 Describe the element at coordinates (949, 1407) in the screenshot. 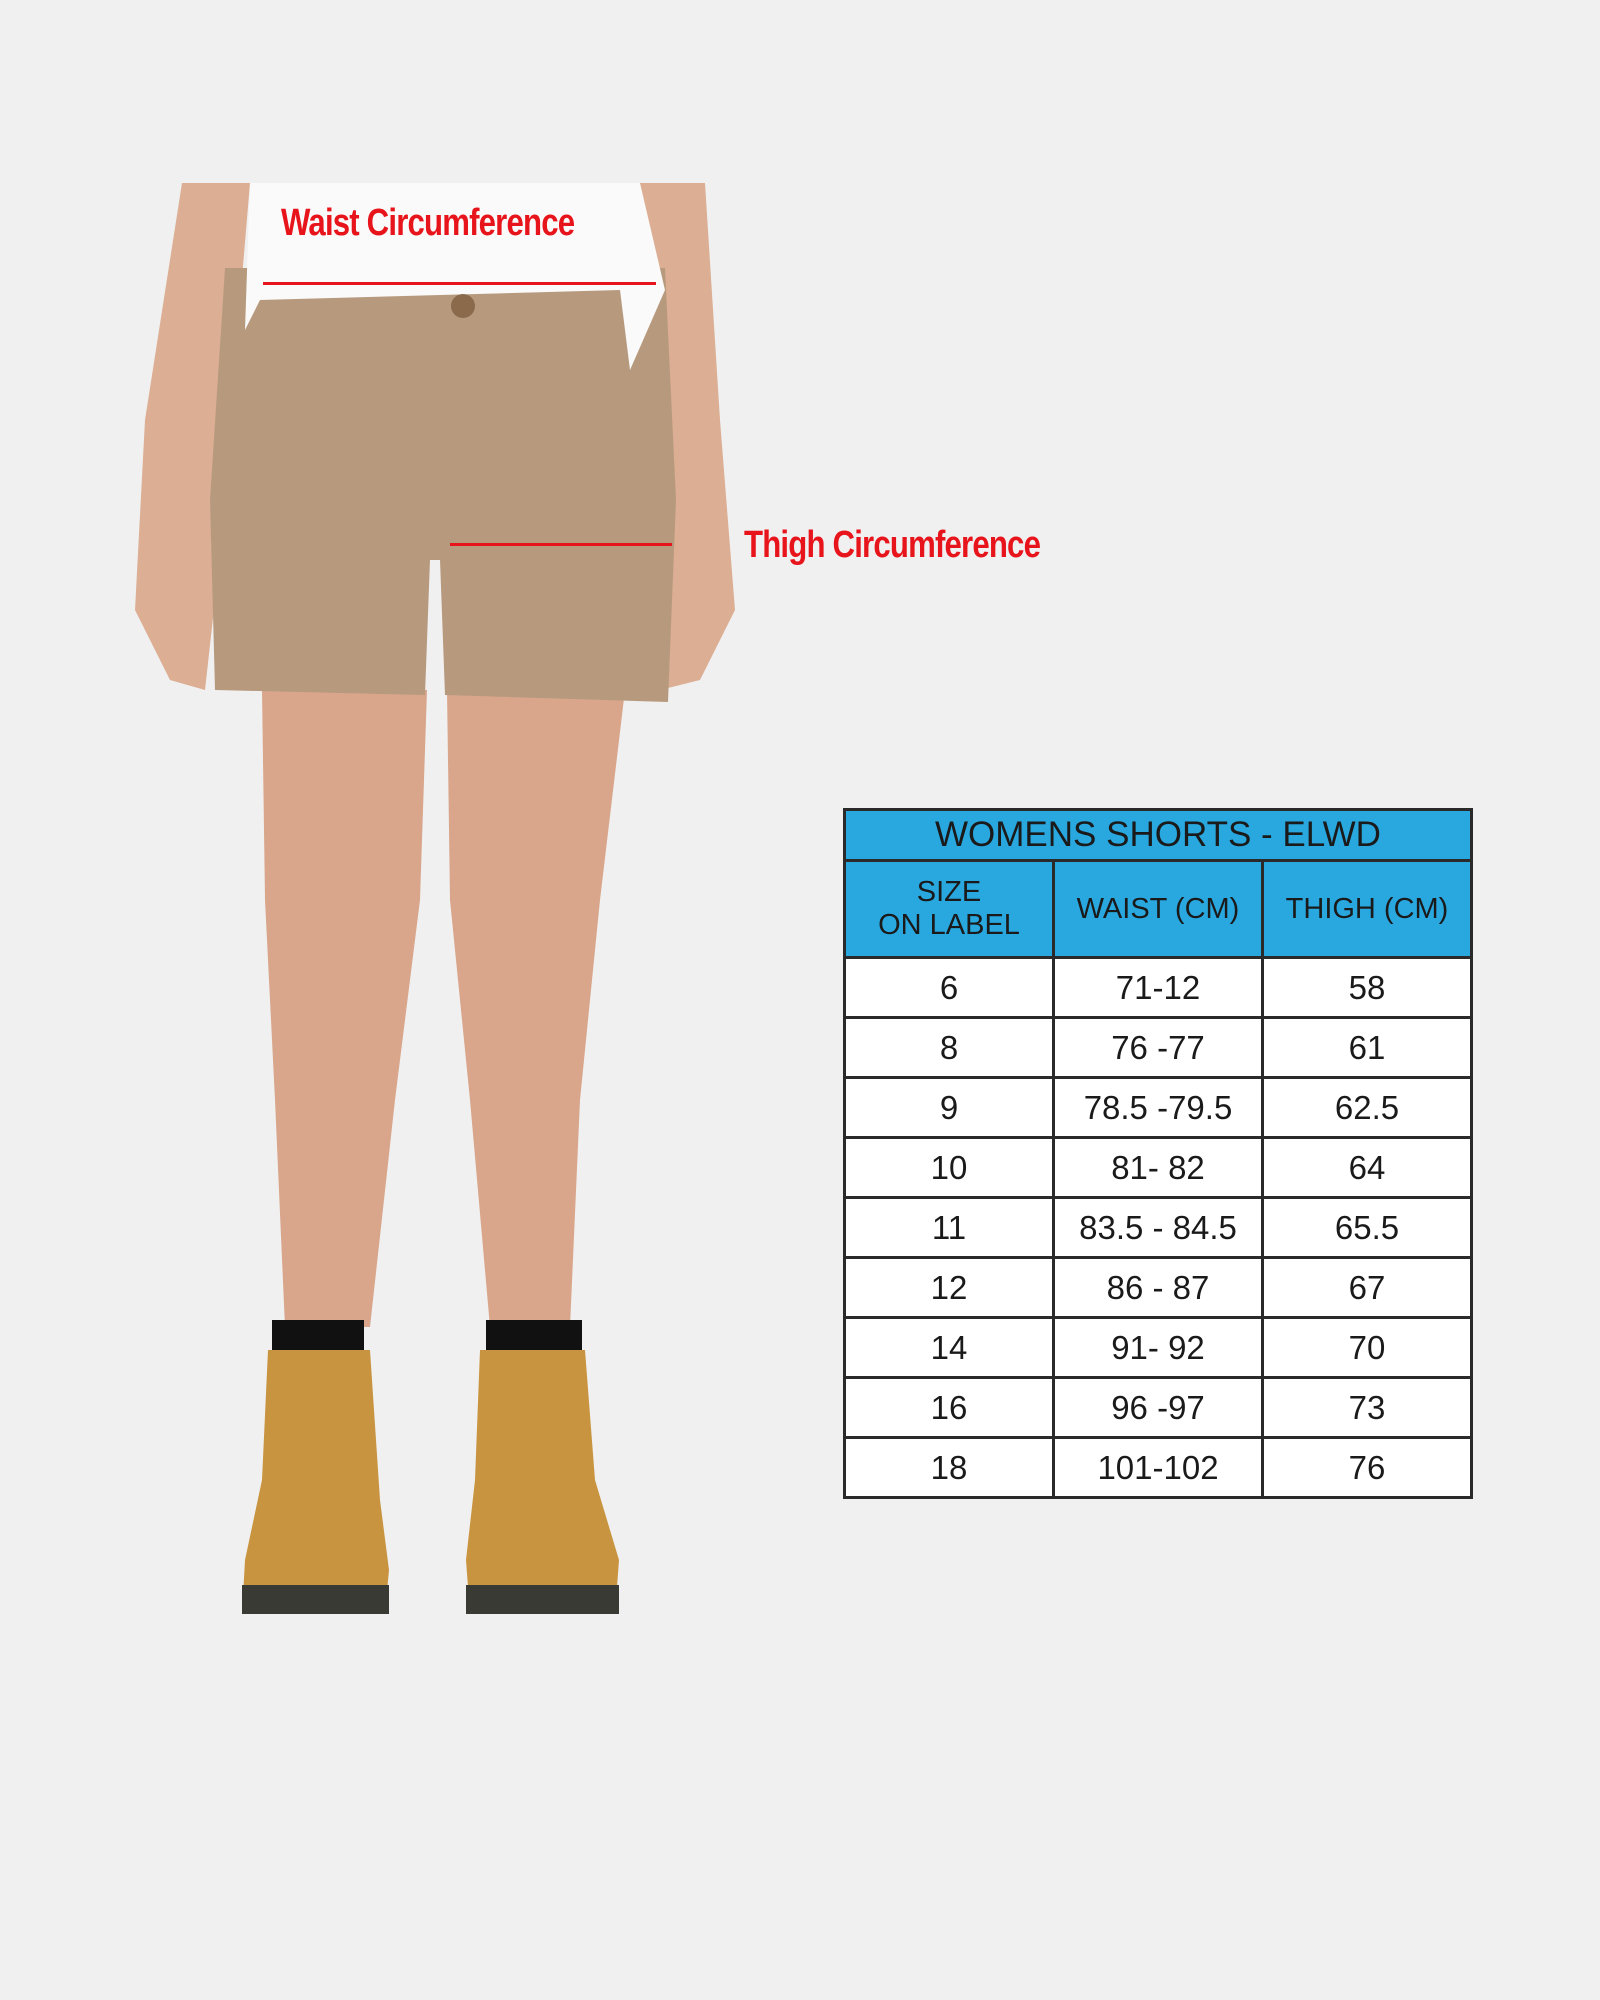

I see `size-cell: 16` at that location.